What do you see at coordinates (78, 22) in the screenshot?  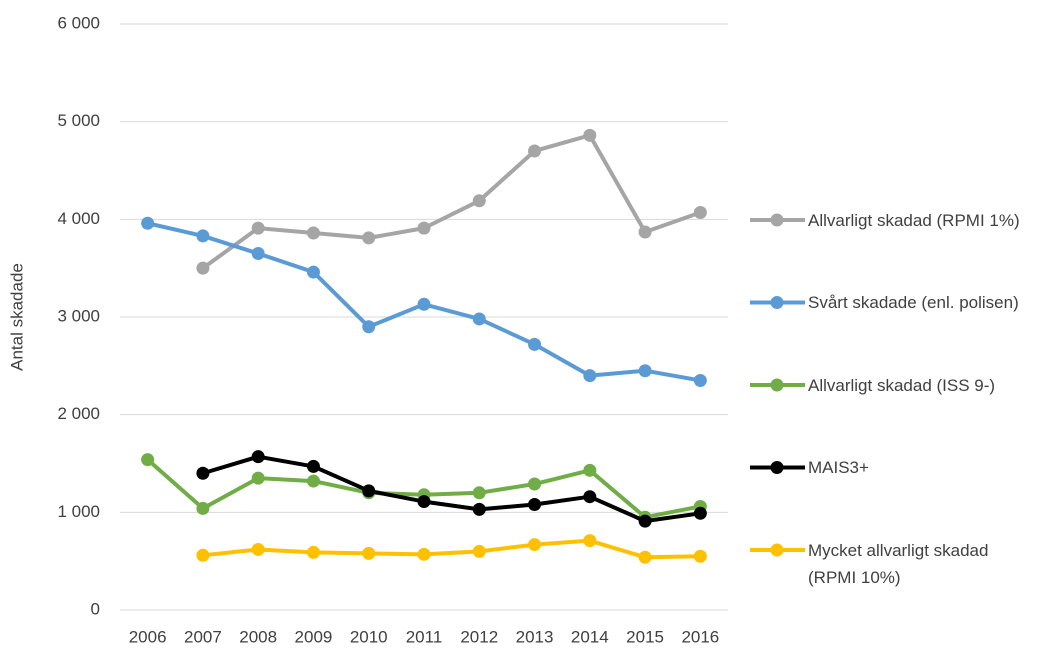 I see `y-tick-label: 6 000` at bounding box center [78, 22].